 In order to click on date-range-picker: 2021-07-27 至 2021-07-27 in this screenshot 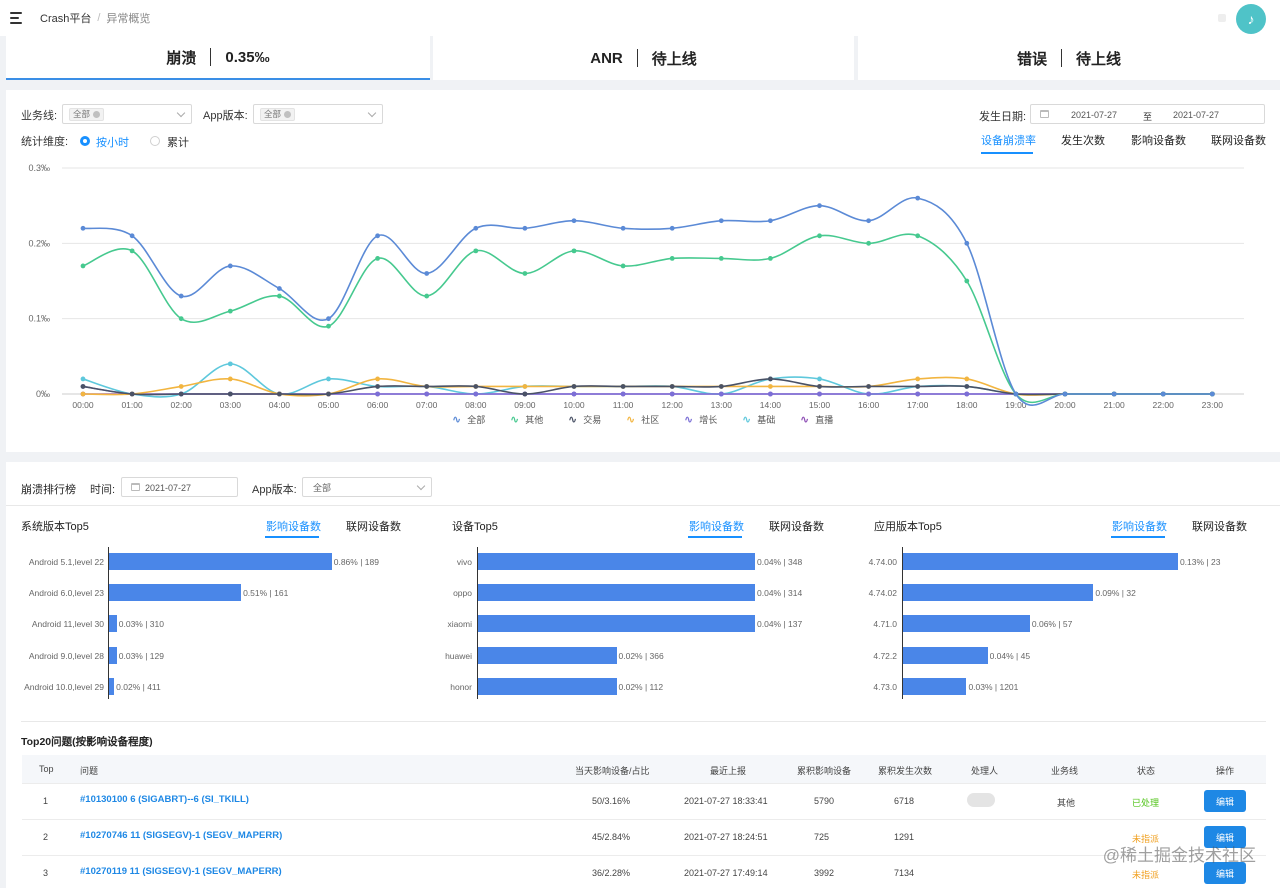, I will do `click(1147, 114)`.